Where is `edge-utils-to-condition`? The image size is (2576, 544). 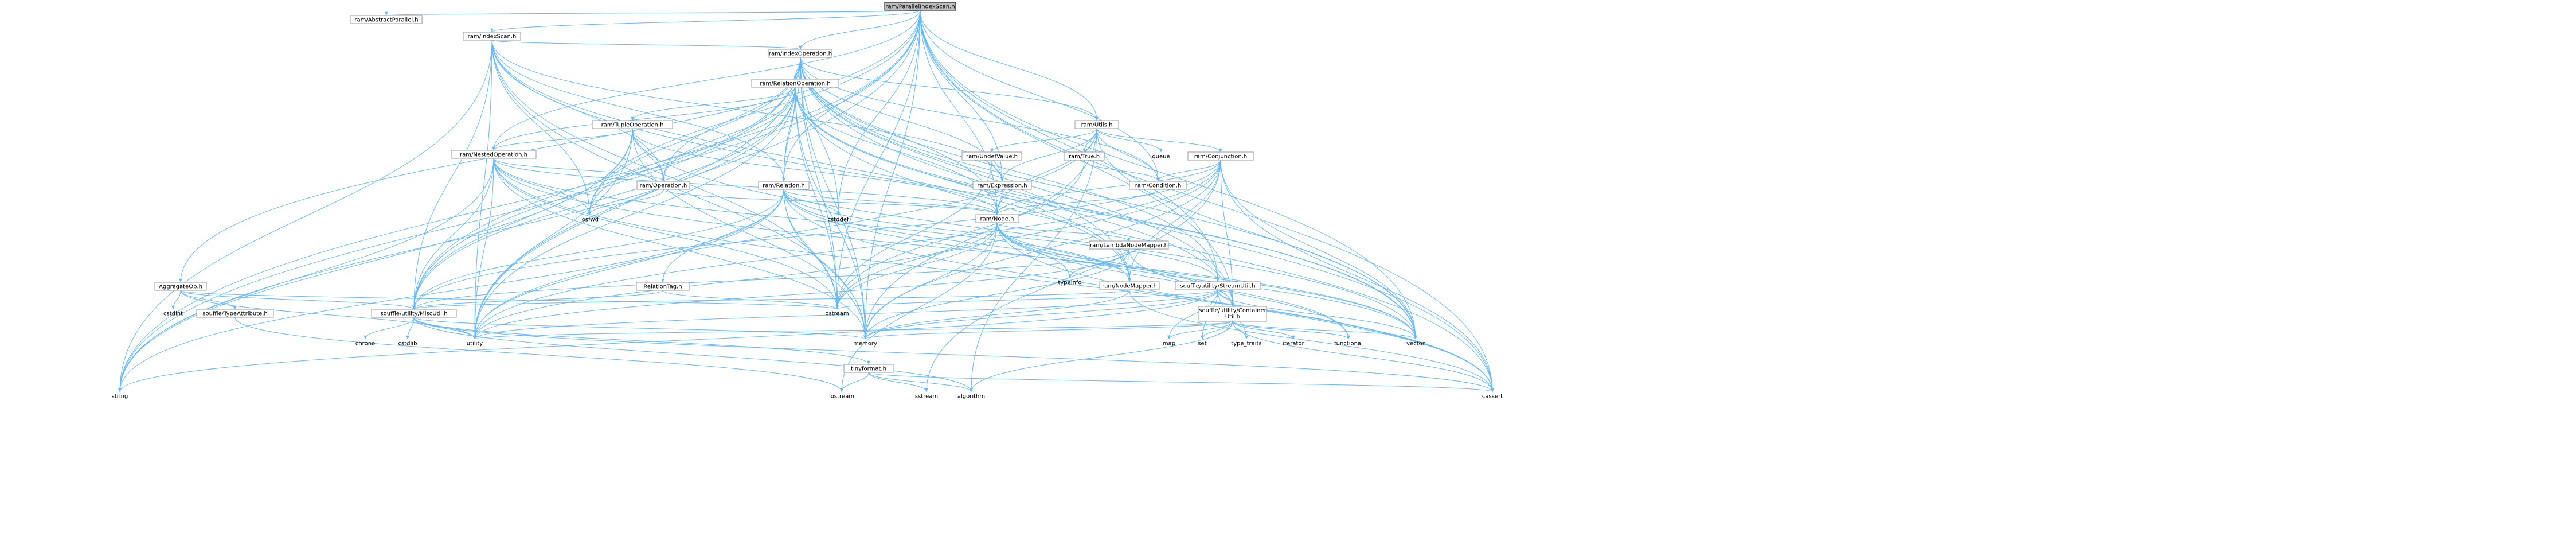
edge-utils-to-condition is located at coordinates (1128, 155).